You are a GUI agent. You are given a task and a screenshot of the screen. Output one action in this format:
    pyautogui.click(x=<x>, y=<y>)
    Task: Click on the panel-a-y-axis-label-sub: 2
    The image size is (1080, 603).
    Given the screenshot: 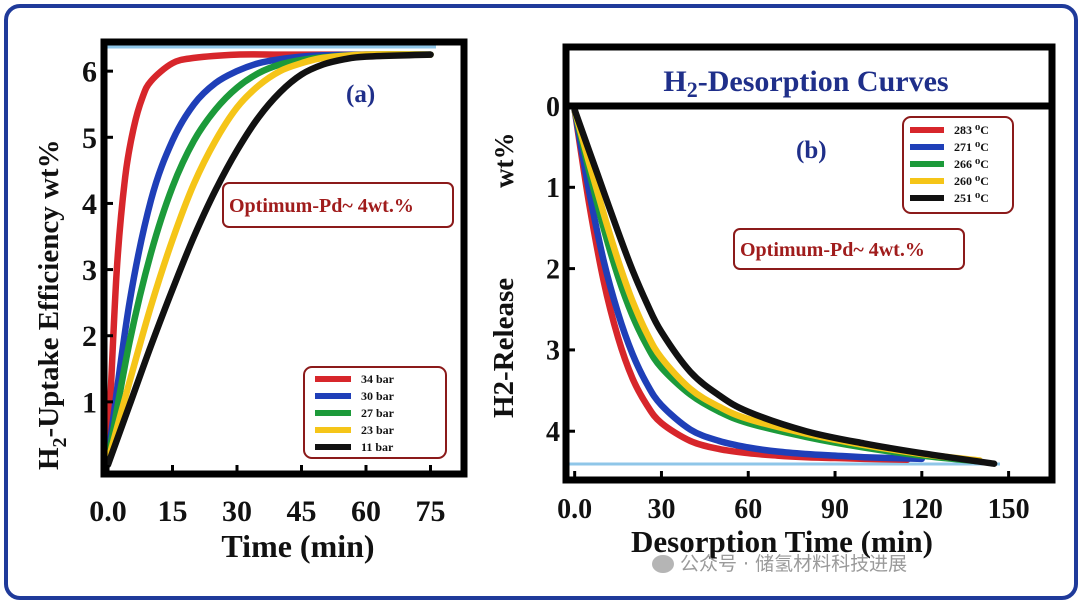 What is the action you would take?
    pyautogui.click(x=60, y=442)
    